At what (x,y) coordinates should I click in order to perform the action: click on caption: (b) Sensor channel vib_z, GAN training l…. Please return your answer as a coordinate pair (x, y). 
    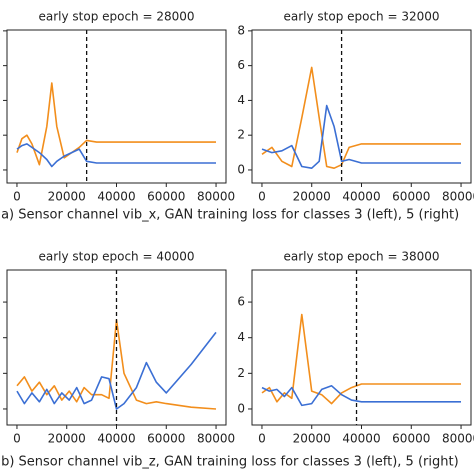
    Looking at the image, I should click on (229, 462).